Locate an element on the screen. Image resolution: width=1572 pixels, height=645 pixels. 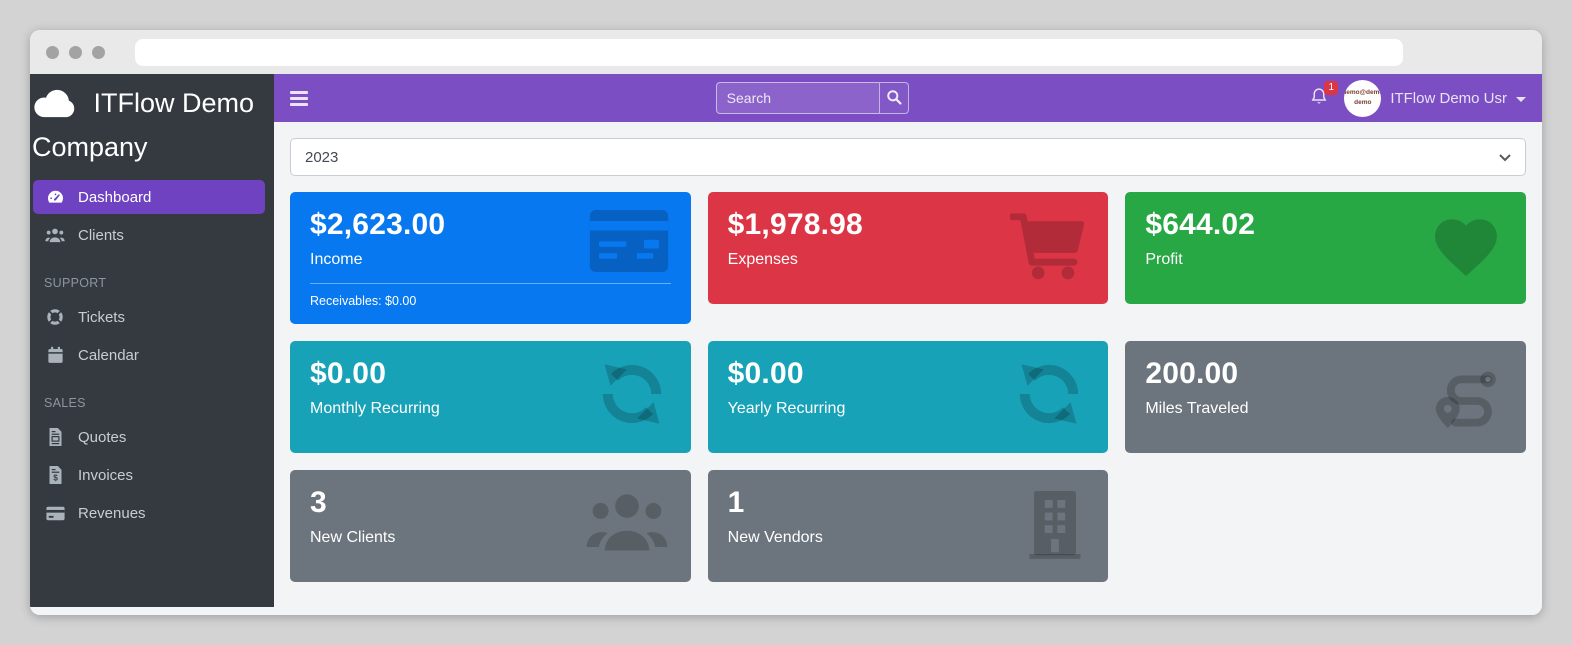
file-invoice-dollar-icon: $ is located at coordinates (55, 475).